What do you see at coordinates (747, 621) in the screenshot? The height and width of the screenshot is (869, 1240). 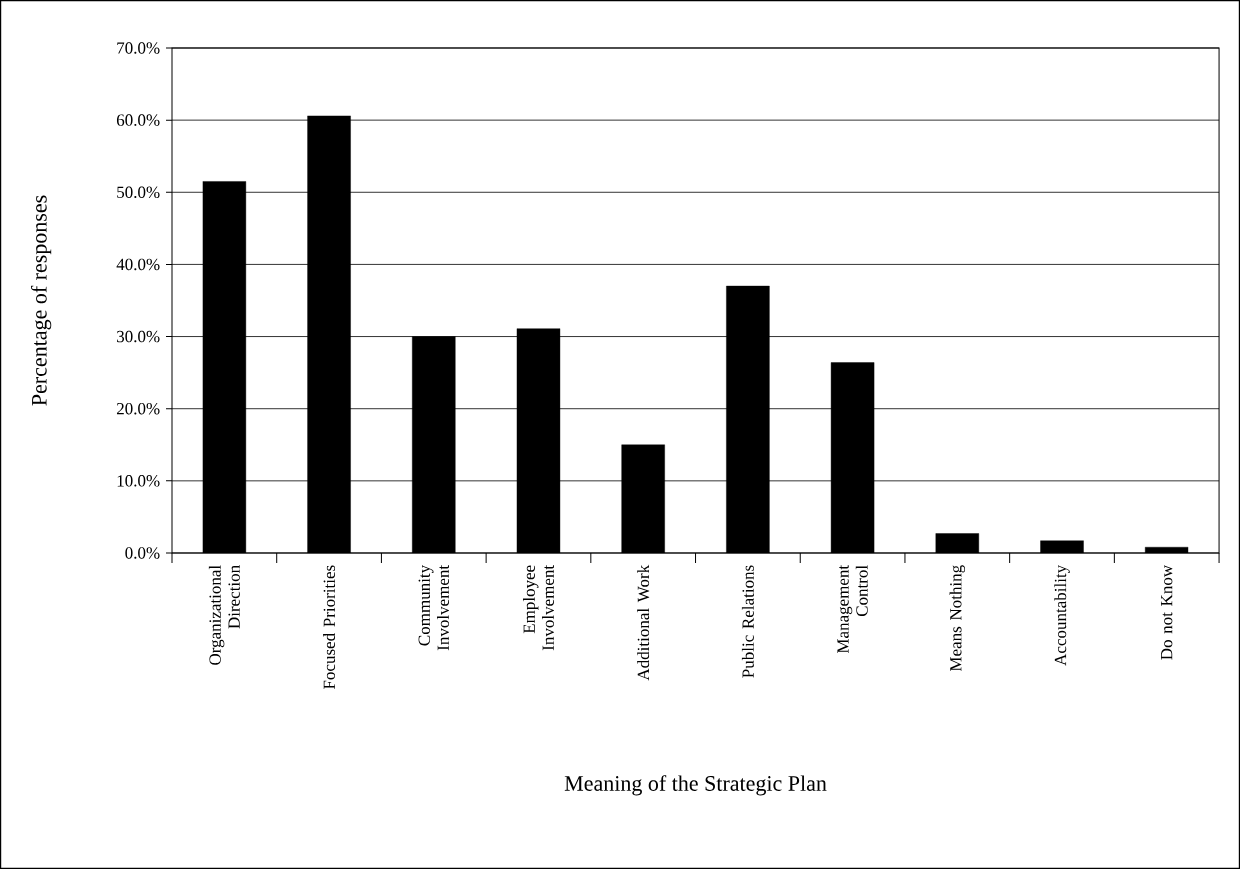 I see `x-tick-label: Public Relations` at bounding box center [747, 621].